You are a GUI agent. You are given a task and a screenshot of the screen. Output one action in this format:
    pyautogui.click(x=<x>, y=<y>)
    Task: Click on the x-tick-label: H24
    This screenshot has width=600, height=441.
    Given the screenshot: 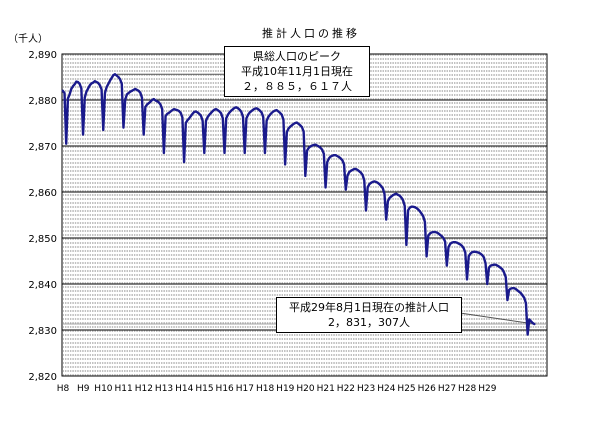 What is the action you would take?
    pyautogui.click(x=386, y=389)
    